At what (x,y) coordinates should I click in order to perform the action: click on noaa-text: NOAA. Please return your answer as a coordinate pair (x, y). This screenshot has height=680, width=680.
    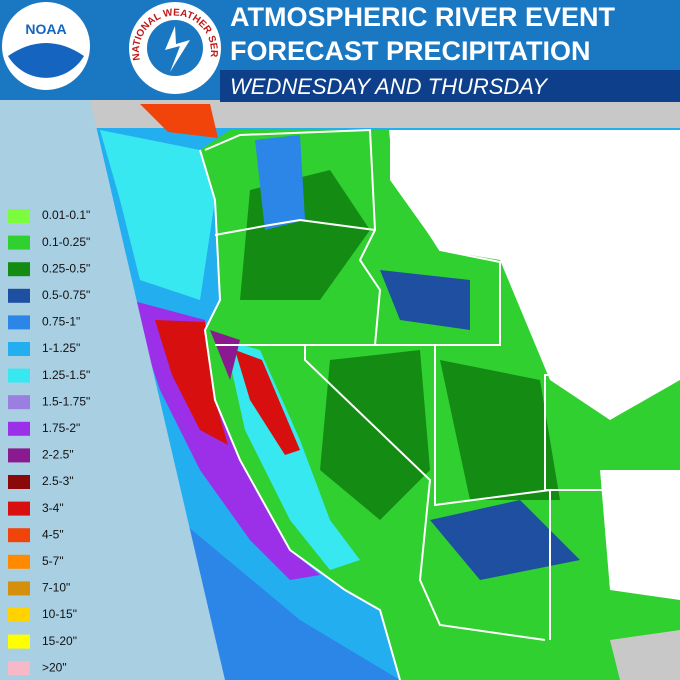
    Looking at the image, I should click on (45, 29).